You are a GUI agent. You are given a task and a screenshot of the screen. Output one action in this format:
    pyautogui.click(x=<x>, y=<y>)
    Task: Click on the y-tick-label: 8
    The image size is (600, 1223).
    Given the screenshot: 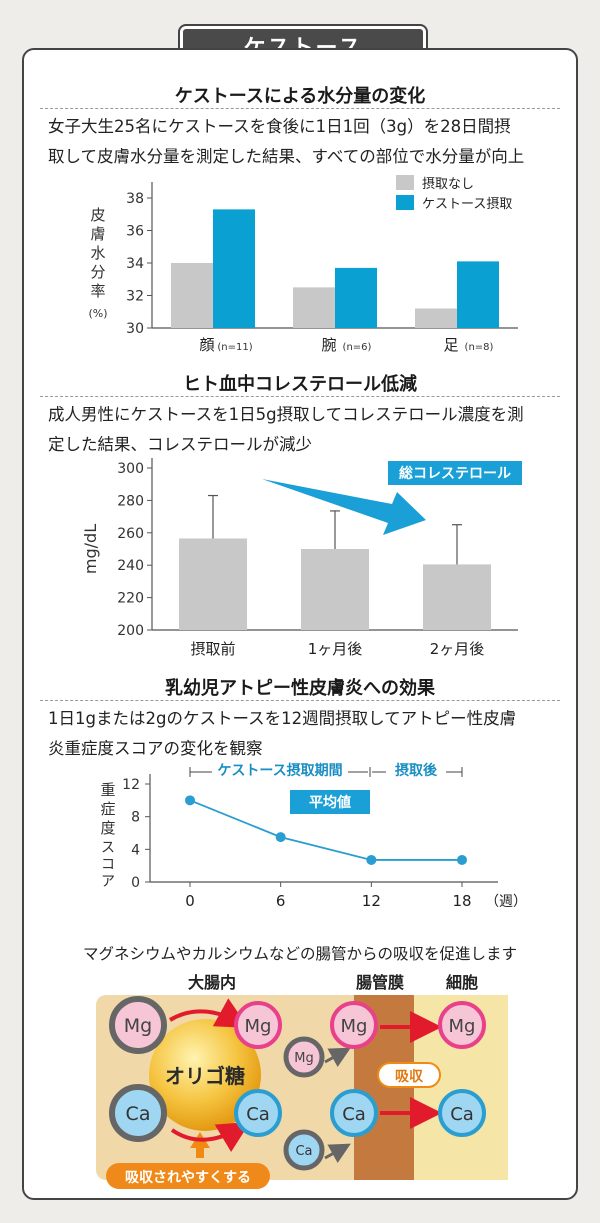 What is the action you would take?
    pyautogui.click(x=135, y=818)
    